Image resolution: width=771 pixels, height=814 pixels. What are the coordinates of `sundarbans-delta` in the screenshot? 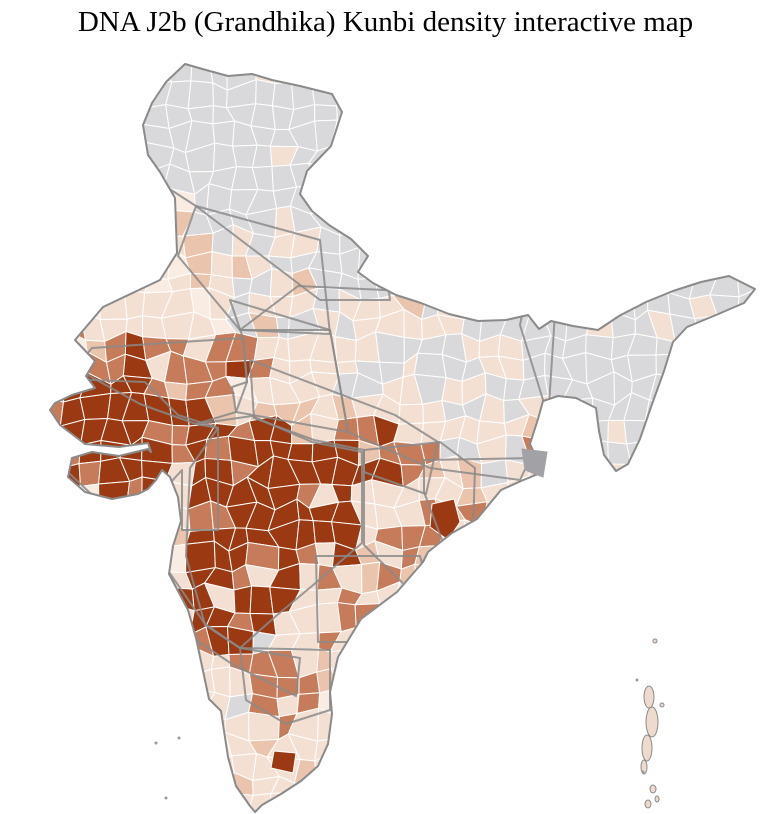 It's located at (534, 463).